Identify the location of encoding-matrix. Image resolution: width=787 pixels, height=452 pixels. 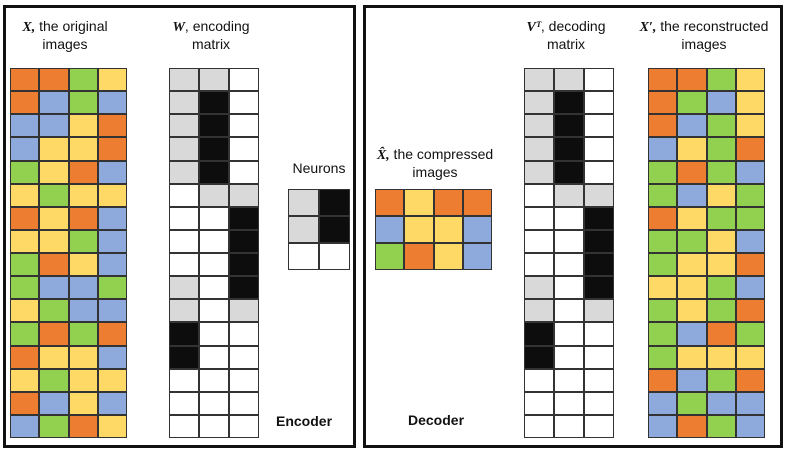
(214, 253).